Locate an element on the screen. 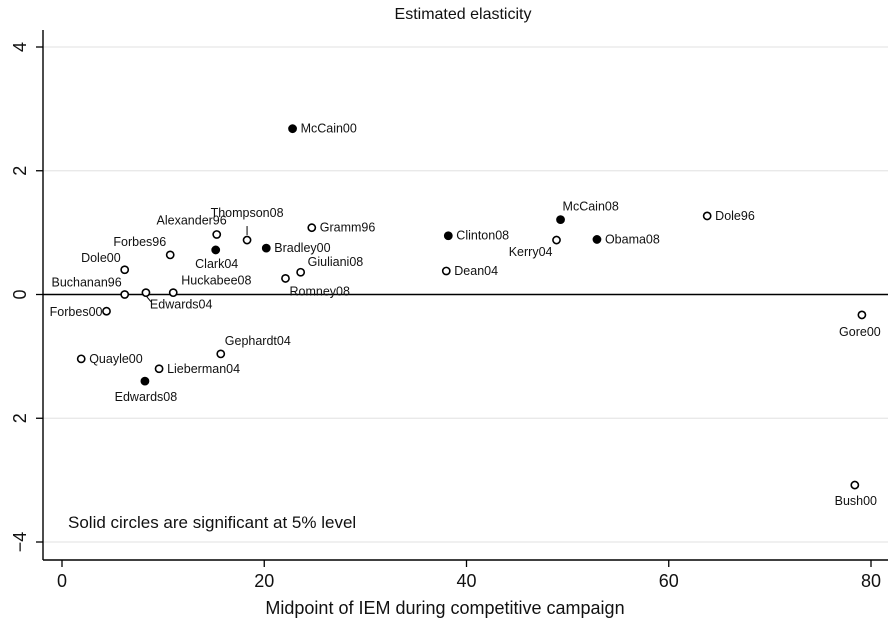  data-point-clark04 is located at coordinates (216, 250).